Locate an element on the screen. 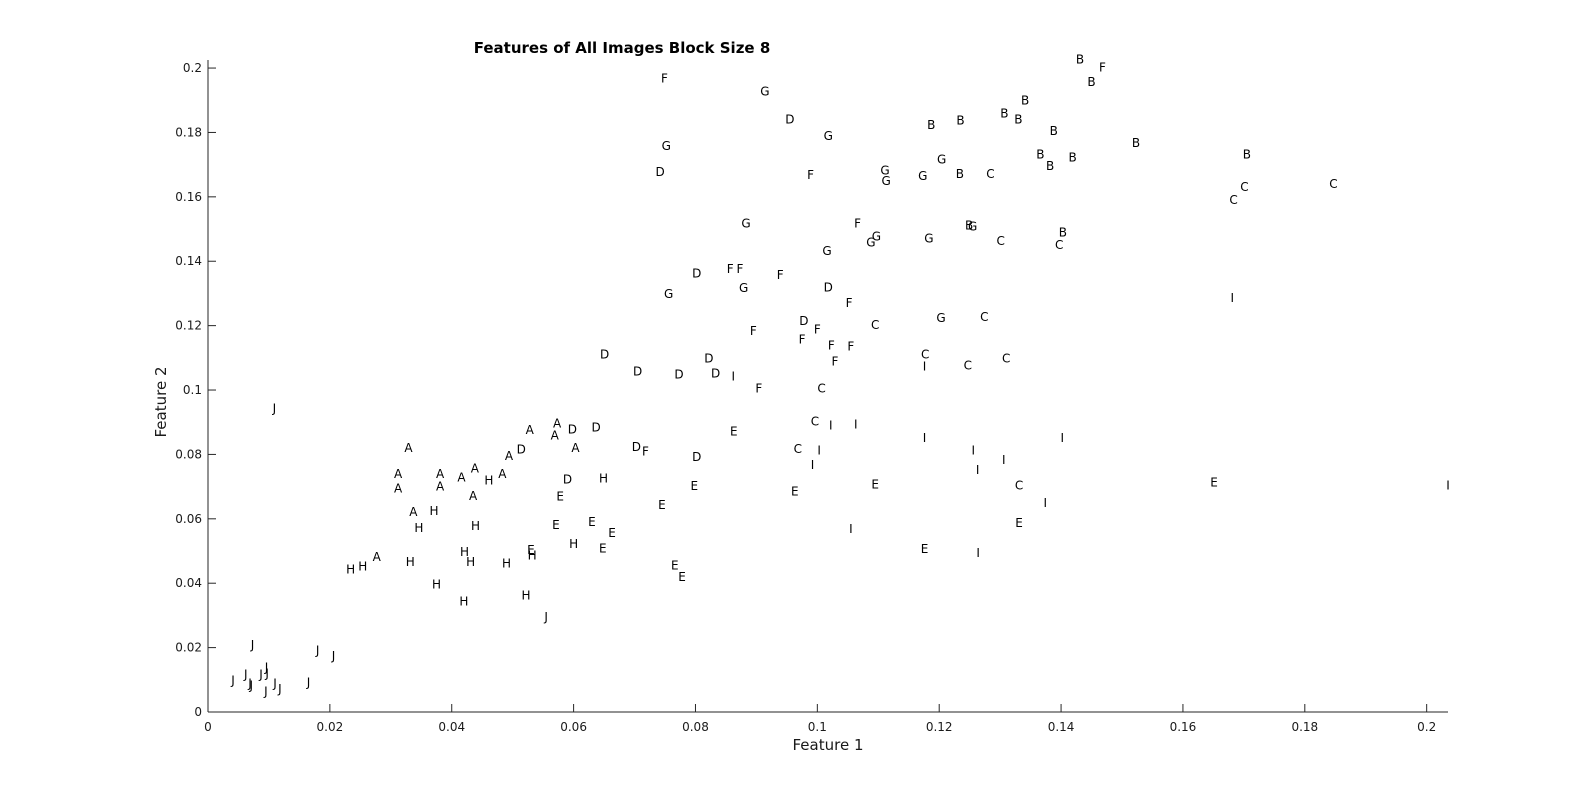  x-axis-label: Feature 1 is located at coordinates (828, 745).